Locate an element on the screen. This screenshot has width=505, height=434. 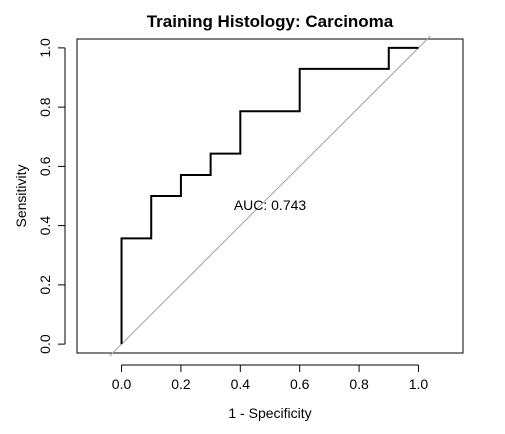
y-tick-label: 1.0 is located at coordinates (45, 48).